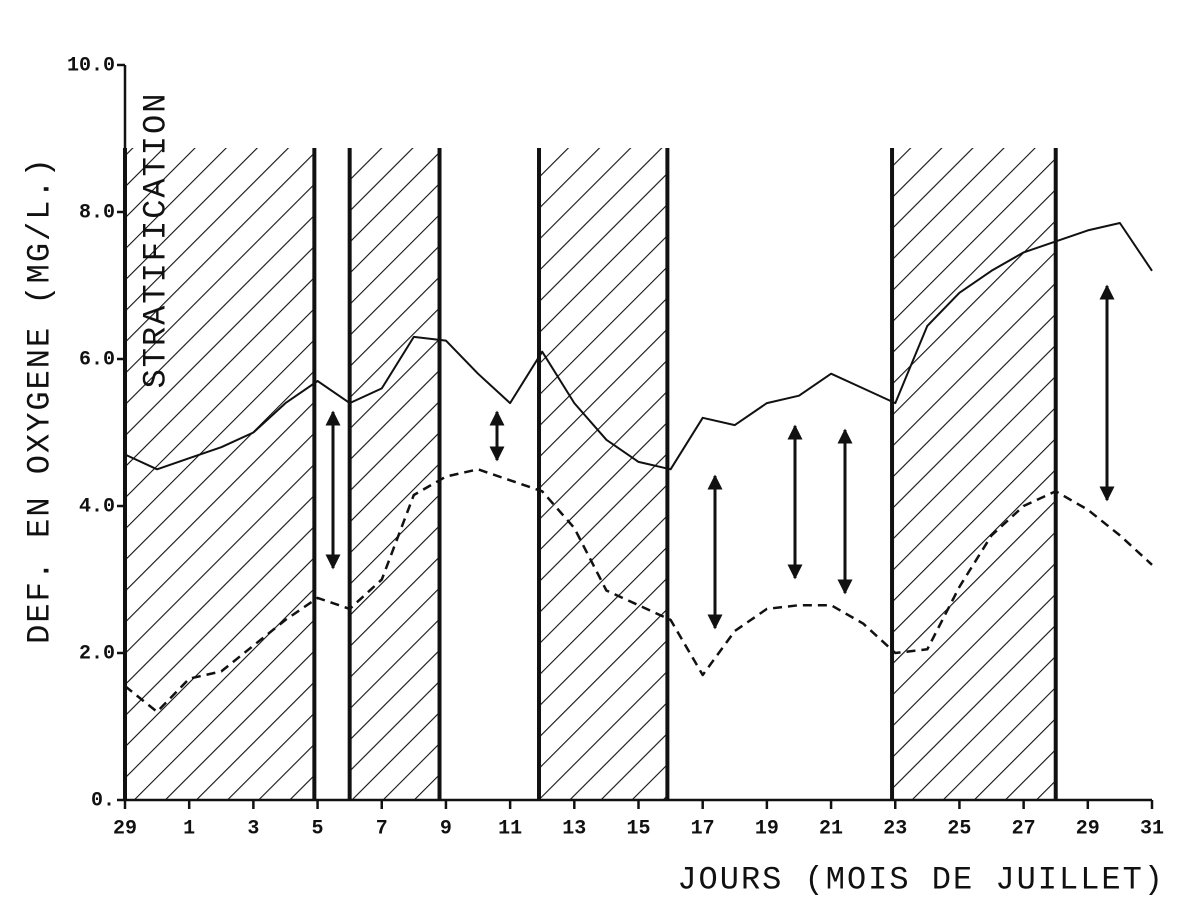 The width and height of the screenshot is (1180, 906). Describe the element at coordinates (91, 65) in the screenshot. I see `y-tick-label: 10.0` at that location.